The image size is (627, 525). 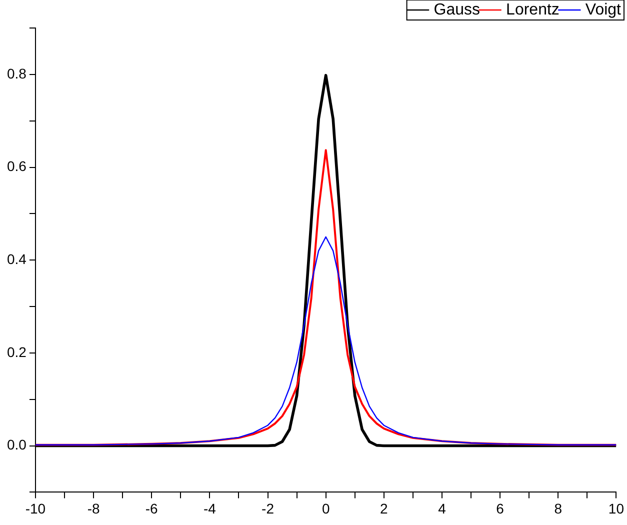 I want to click on x-tick-label: 2, so click(x=384, y=508).